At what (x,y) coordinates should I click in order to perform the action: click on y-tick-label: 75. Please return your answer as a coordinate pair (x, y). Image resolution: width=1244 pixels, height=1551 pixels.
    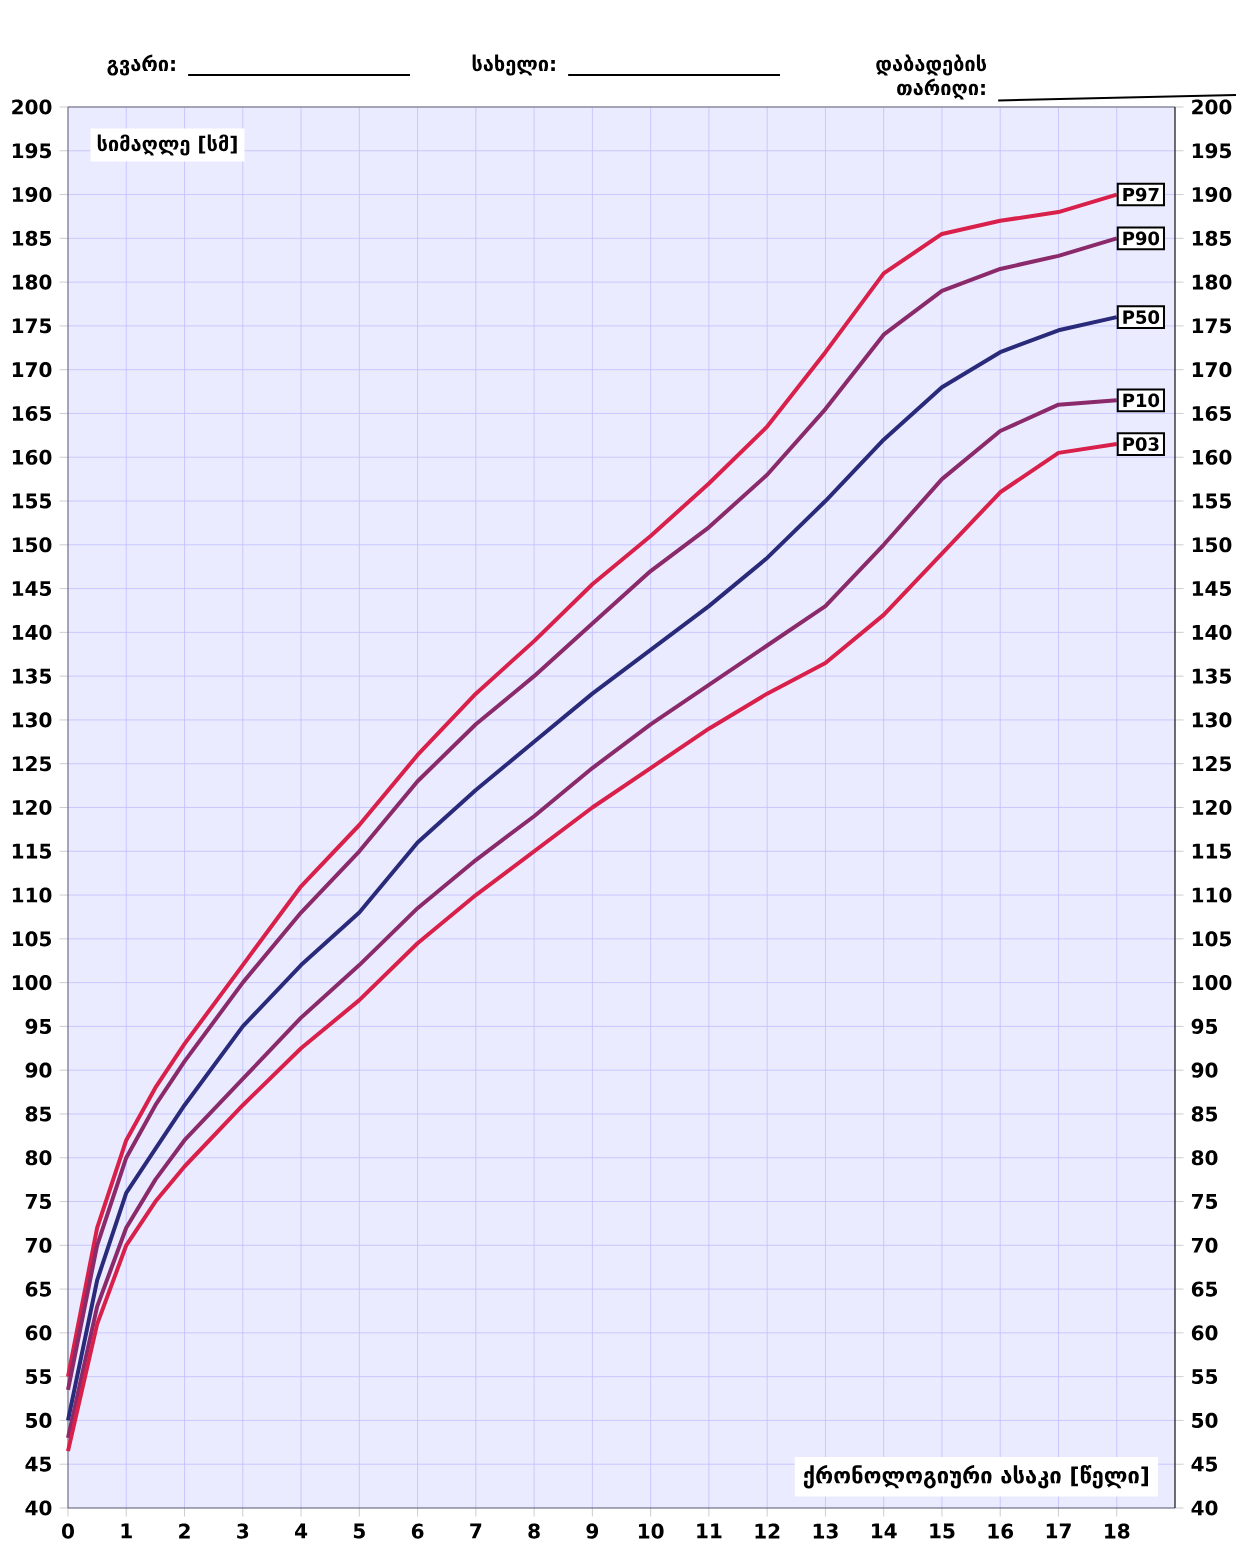
    Looking at the image, I should click on (38, 1201).